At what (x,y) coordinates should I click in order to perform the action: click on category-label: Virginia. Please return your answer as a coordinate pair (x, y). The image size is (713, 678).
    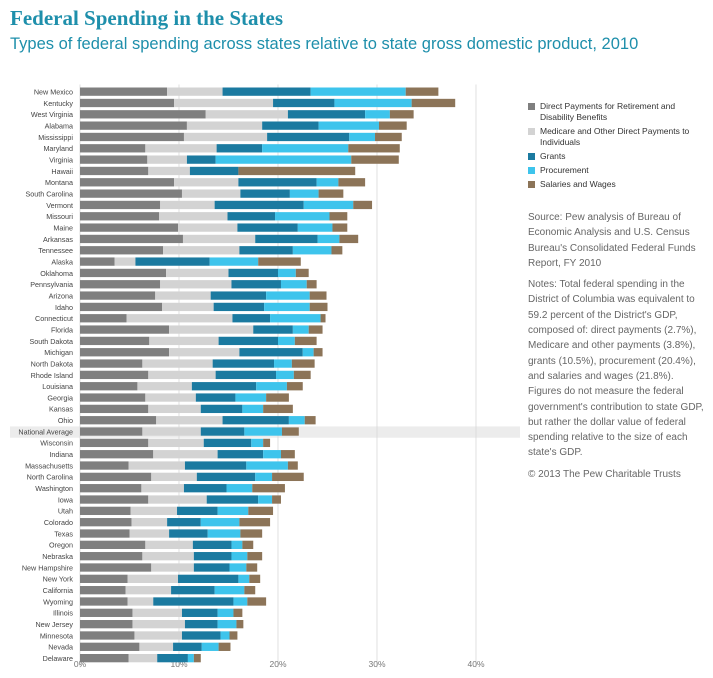
    Looking at the image, I should click on (61, 159).